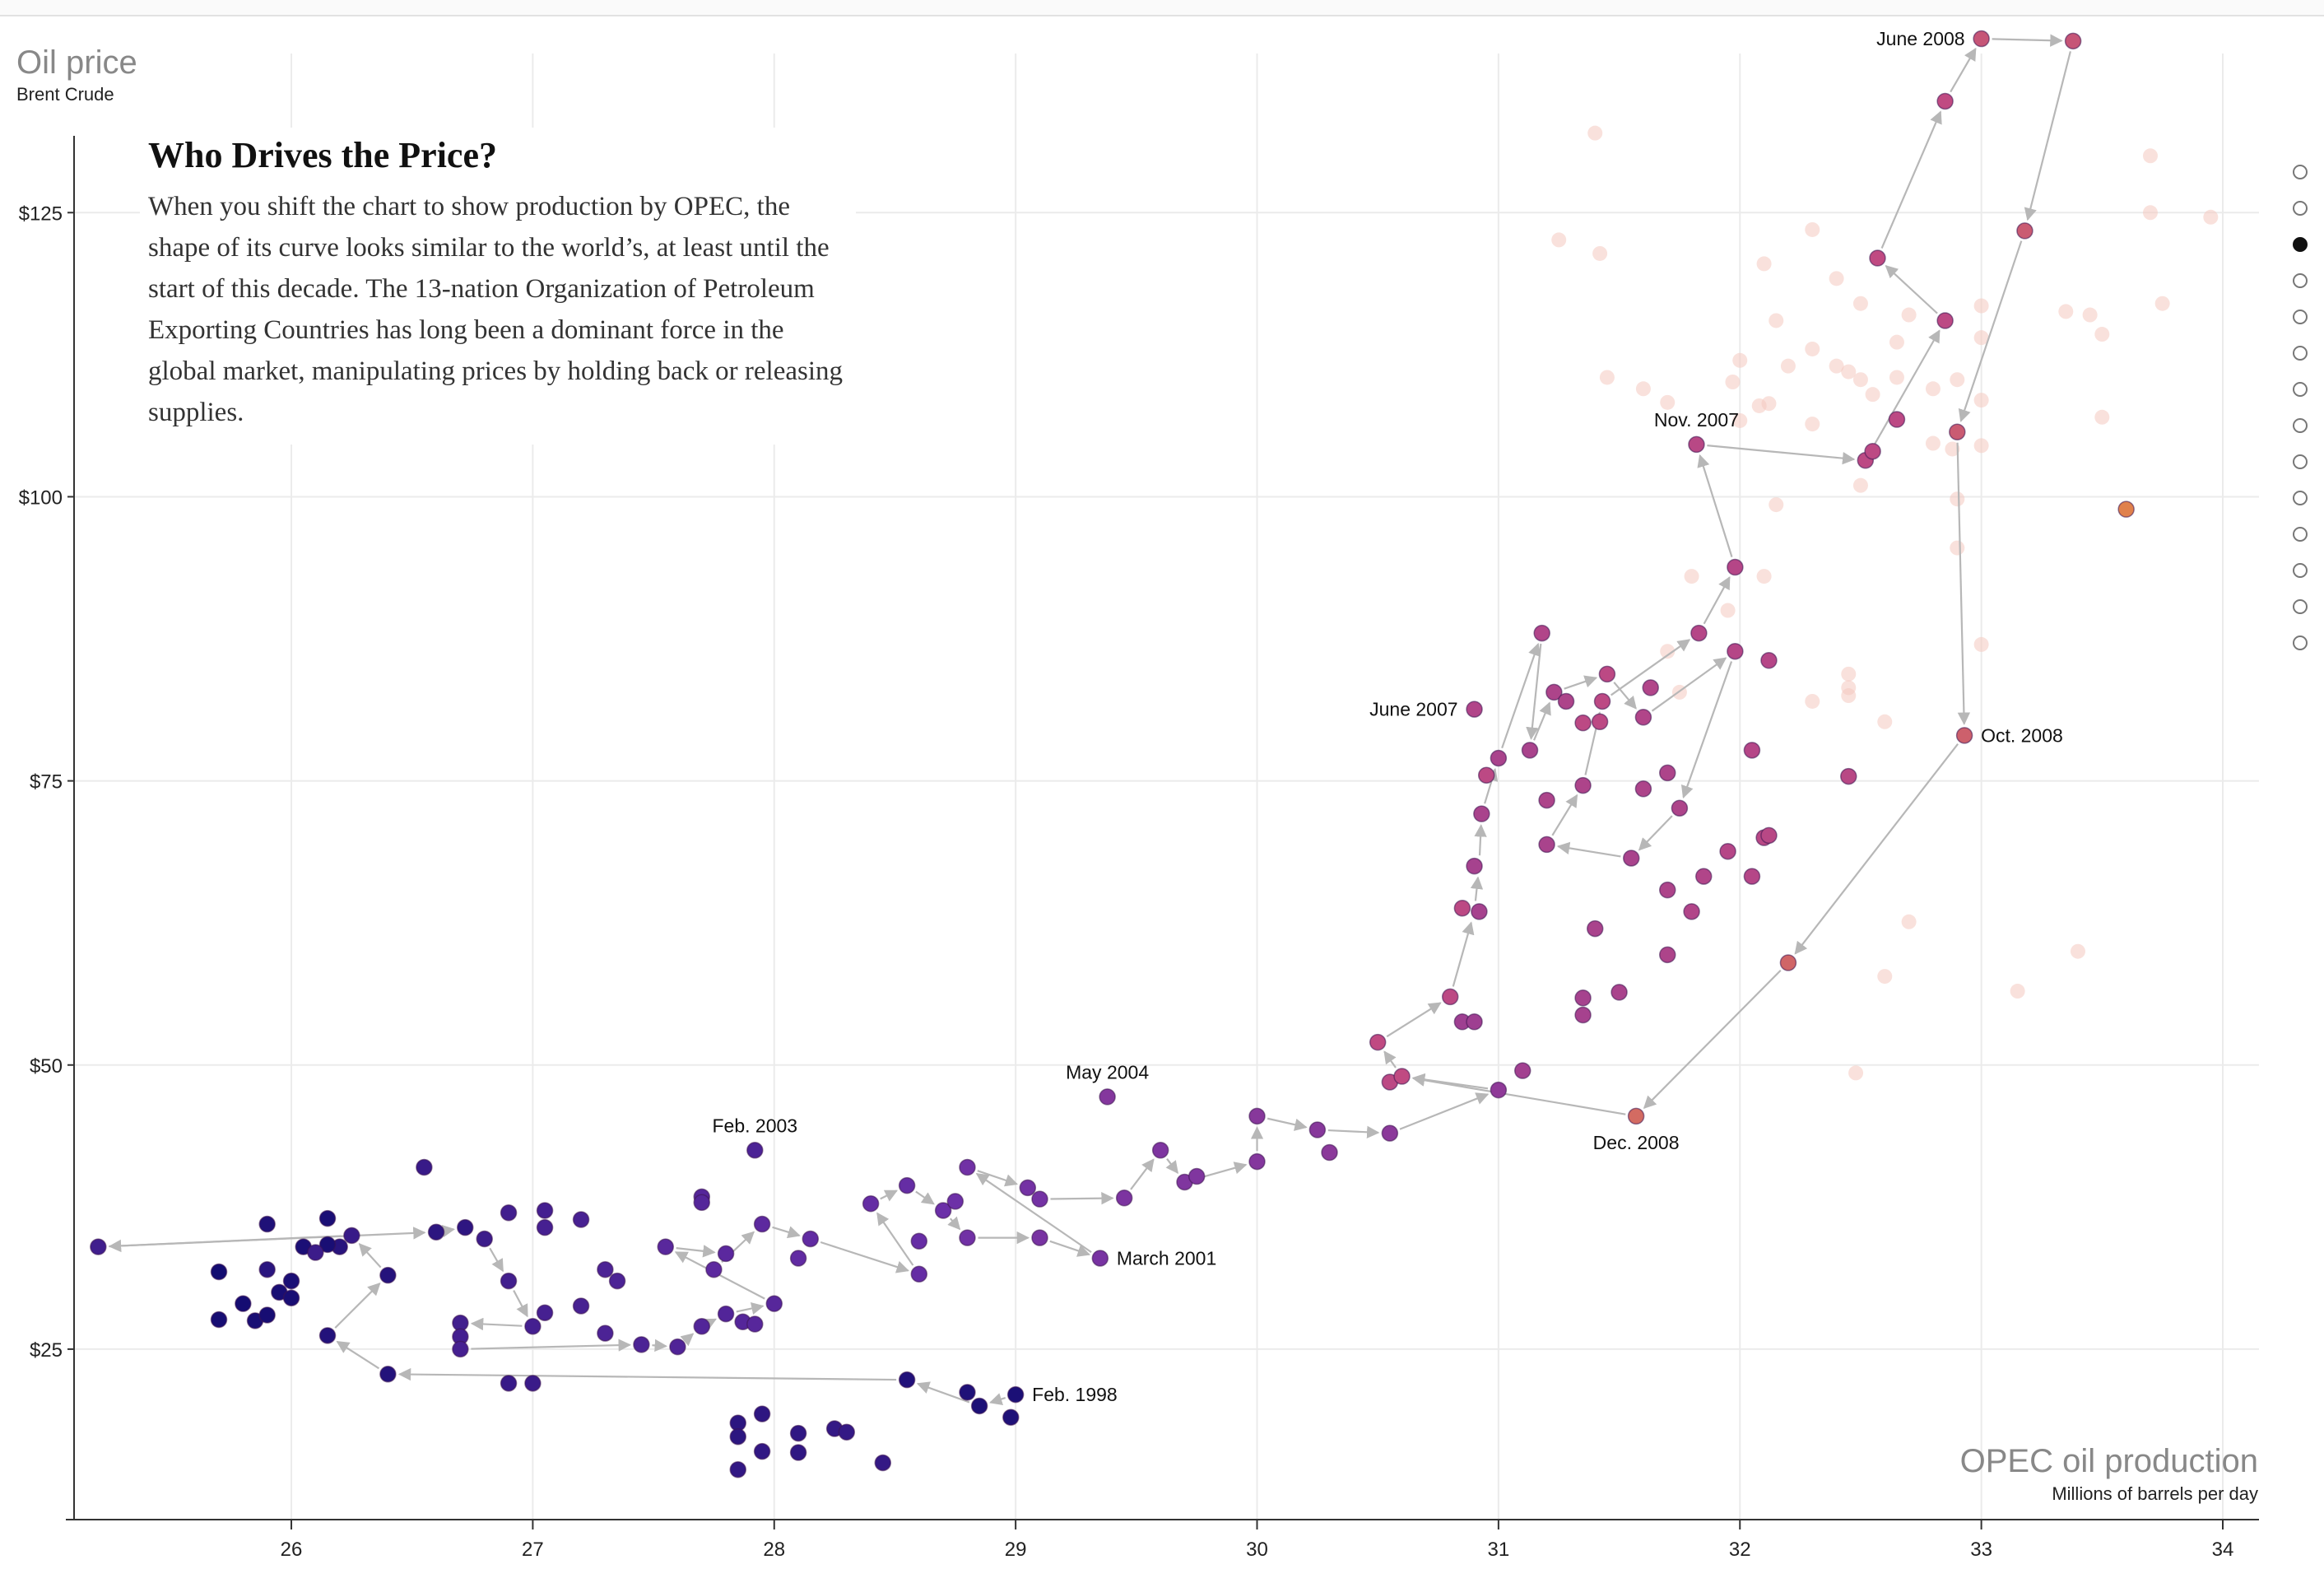 This screenshot has height=1569, width=2324. I want to click on x-axis-title: OPEC oil production, so click(2108, 1461).